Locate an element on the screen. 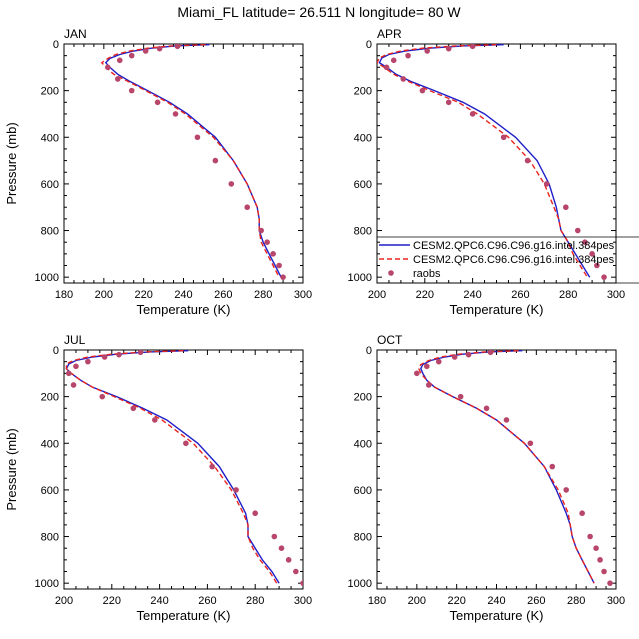 The width and height of the screenshot is (639, 639). y-tick-label: 400 is located at coordinates (363, 138).